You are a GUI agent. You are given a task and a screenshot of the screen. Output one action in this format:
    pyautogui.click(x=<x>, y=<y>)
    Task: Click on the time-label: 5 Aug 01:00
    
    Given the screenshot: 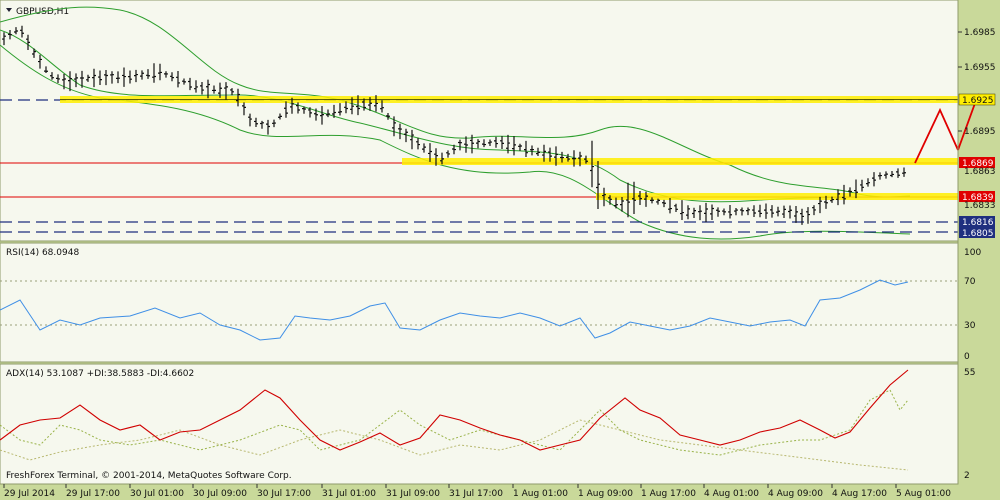 What is the action you would take?
    pyautogui.click(x=923, y=494)
    